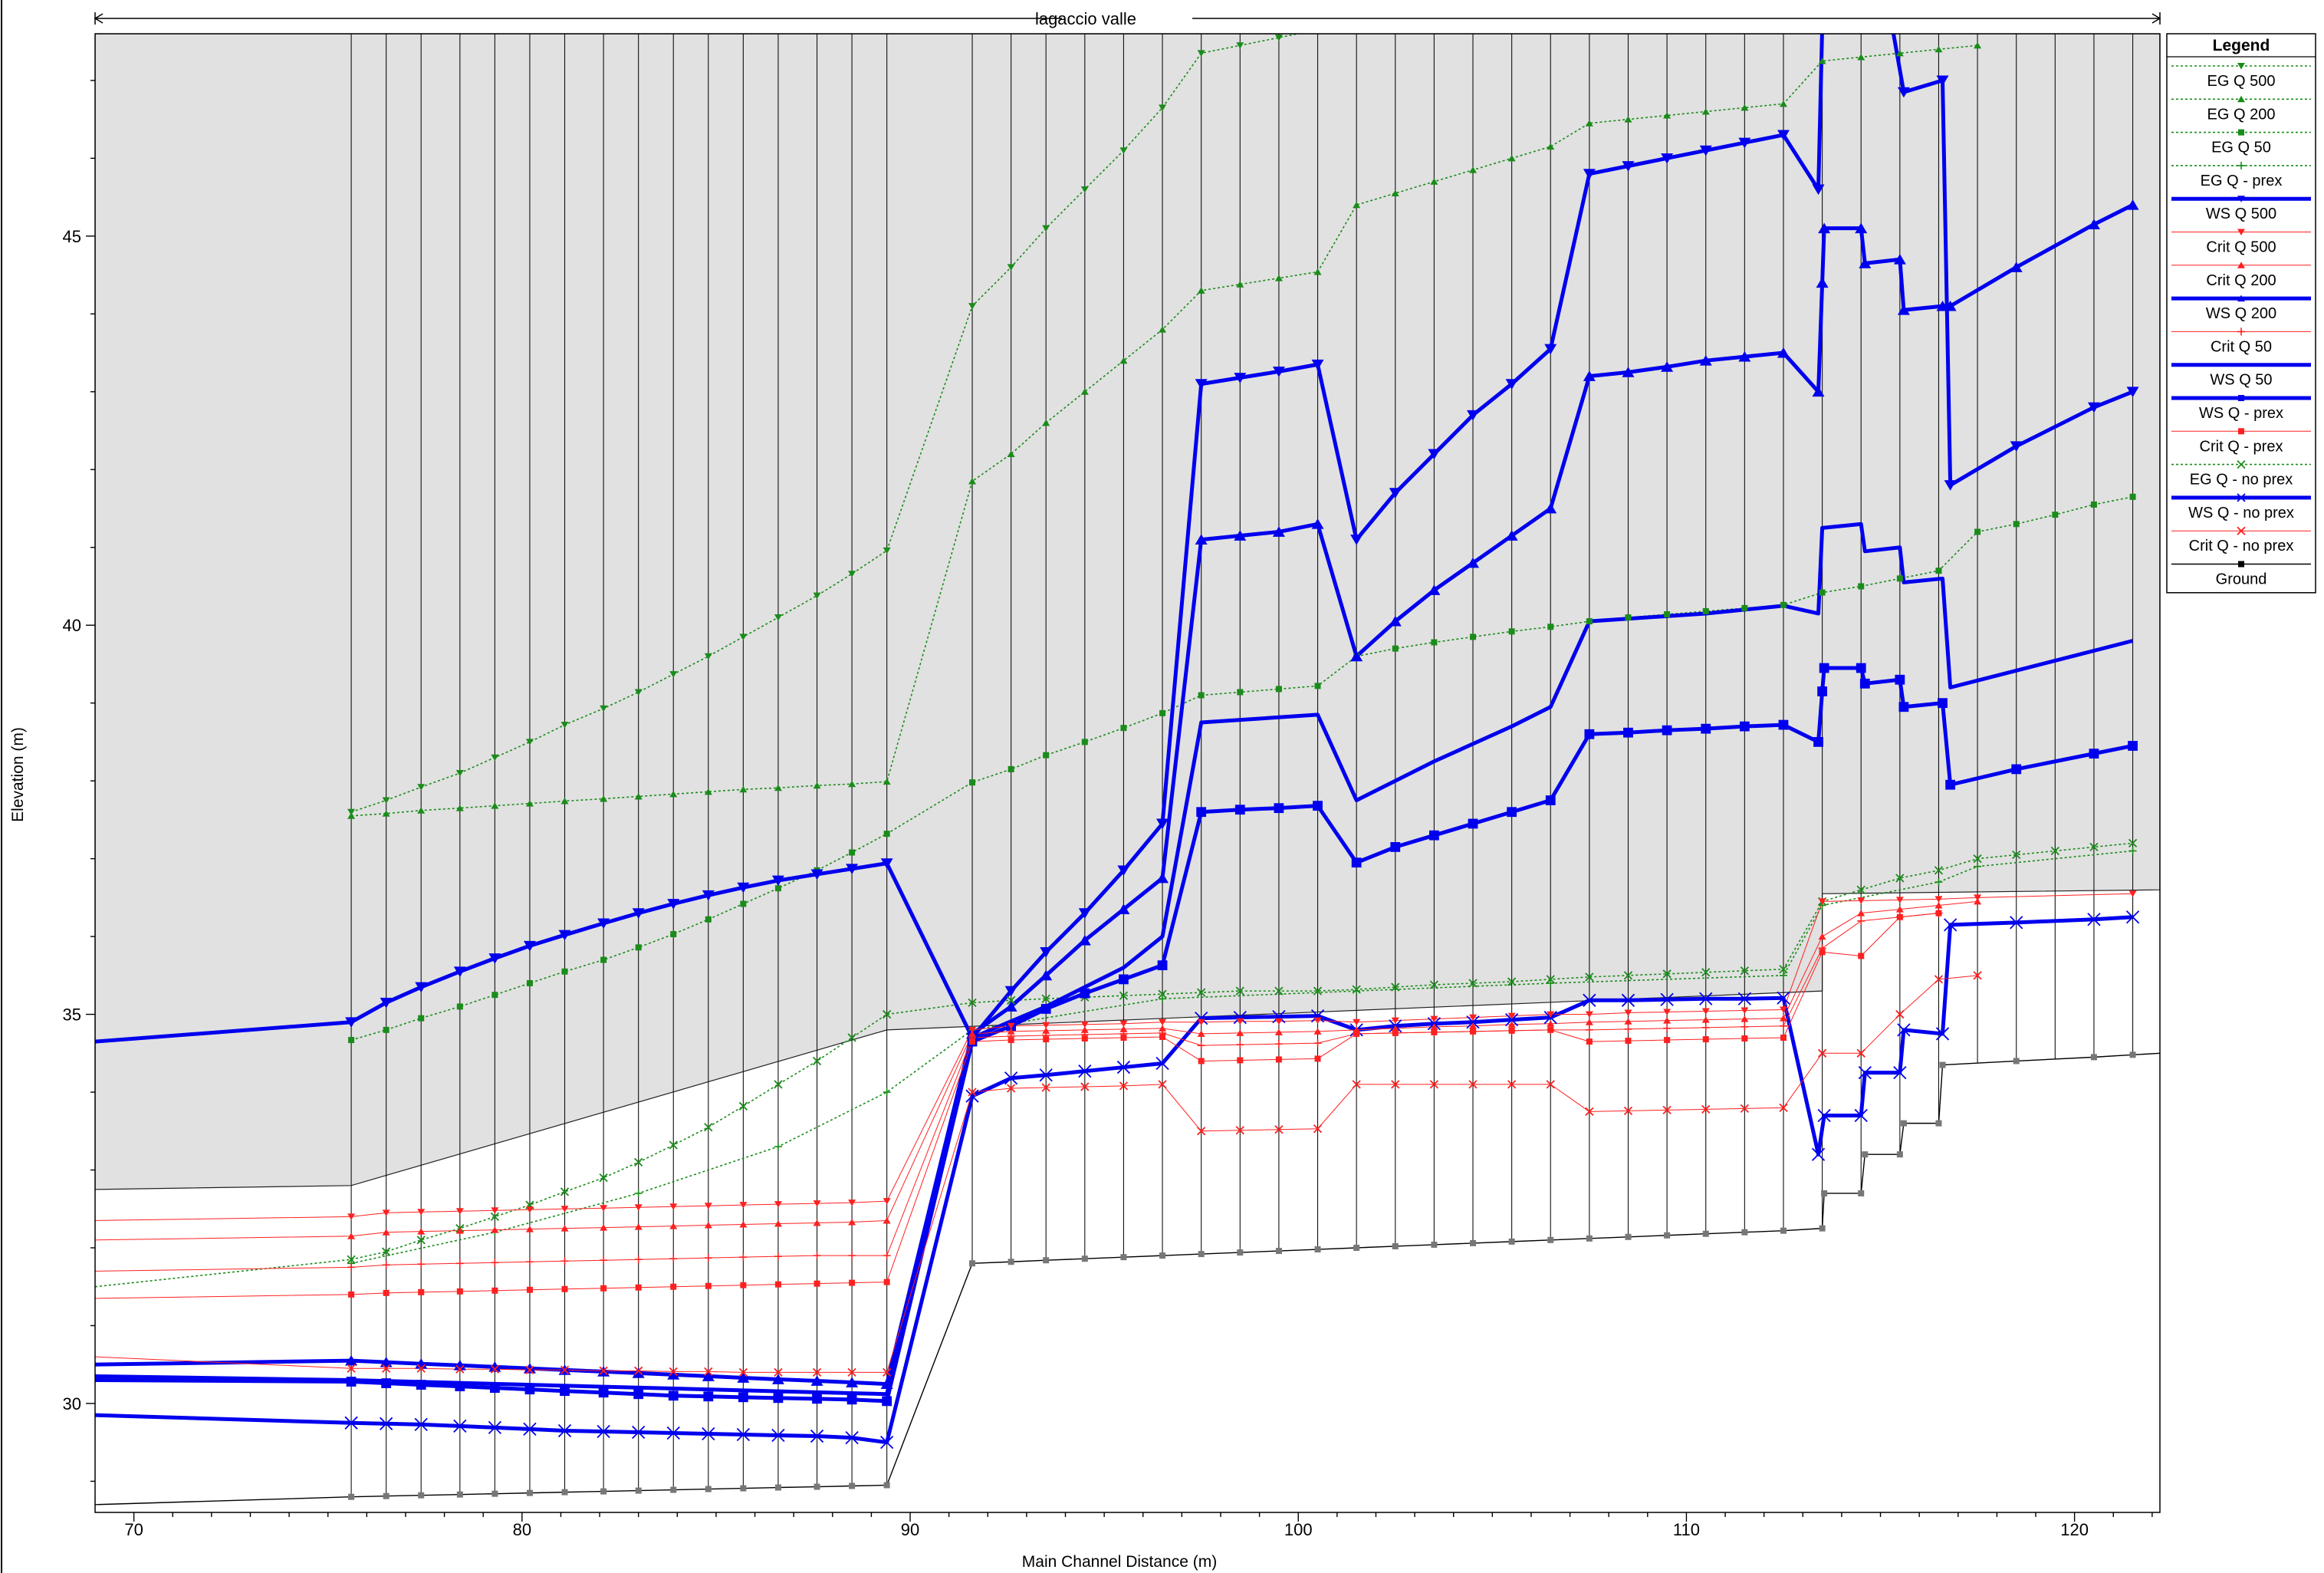 This screenshot has width=2324, height=1573. I want to click on y-axis-label: Elevation (m), so click(18, 774).